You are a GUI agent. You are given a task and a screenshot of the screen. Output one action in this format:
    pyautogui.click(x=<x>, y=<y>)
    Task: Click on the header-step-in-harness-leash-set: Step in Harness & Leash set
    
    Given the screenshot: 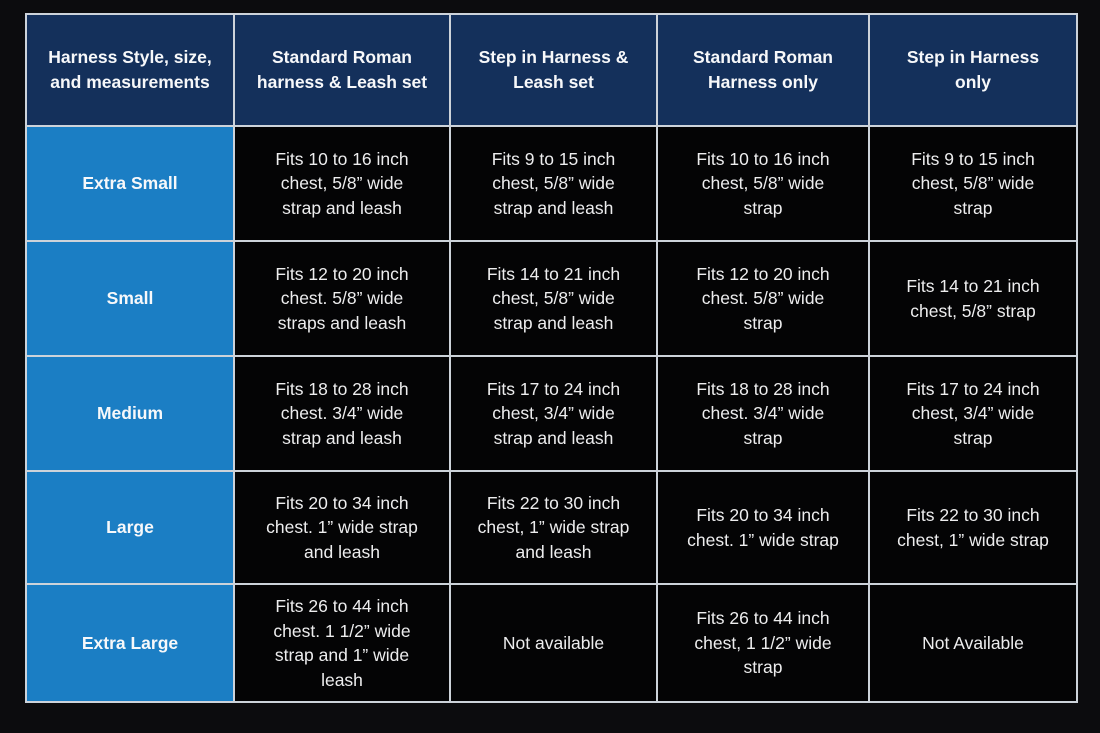 What is the action you would take?
    pyautogui.click(x=553, y=70)
    